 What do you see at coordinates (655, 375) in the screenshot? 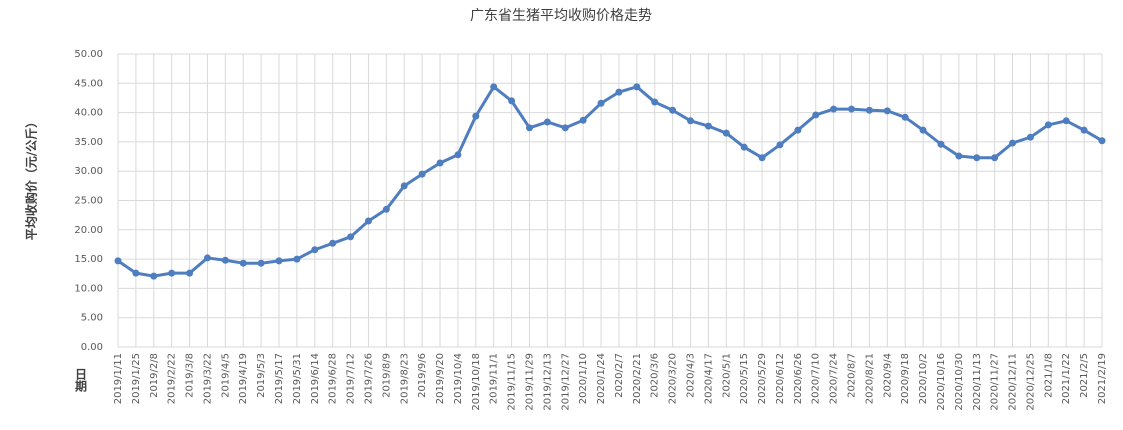
I see `x-tick-label: 2020/3/6` at bounding box center [655, 375].